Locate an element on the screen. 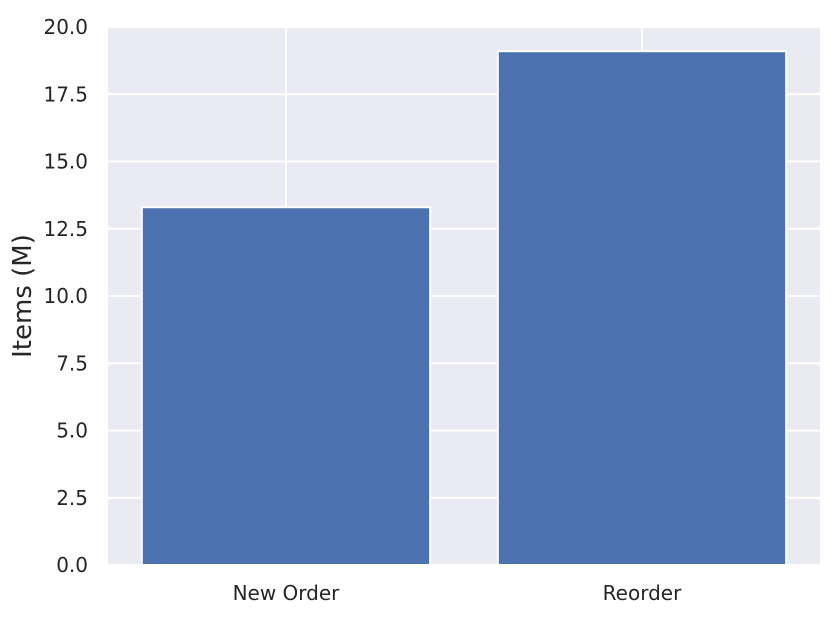 The width and height of the screenshot is (834, 617). y-tick-label: 5.0 is located at coordinates (72, 431).